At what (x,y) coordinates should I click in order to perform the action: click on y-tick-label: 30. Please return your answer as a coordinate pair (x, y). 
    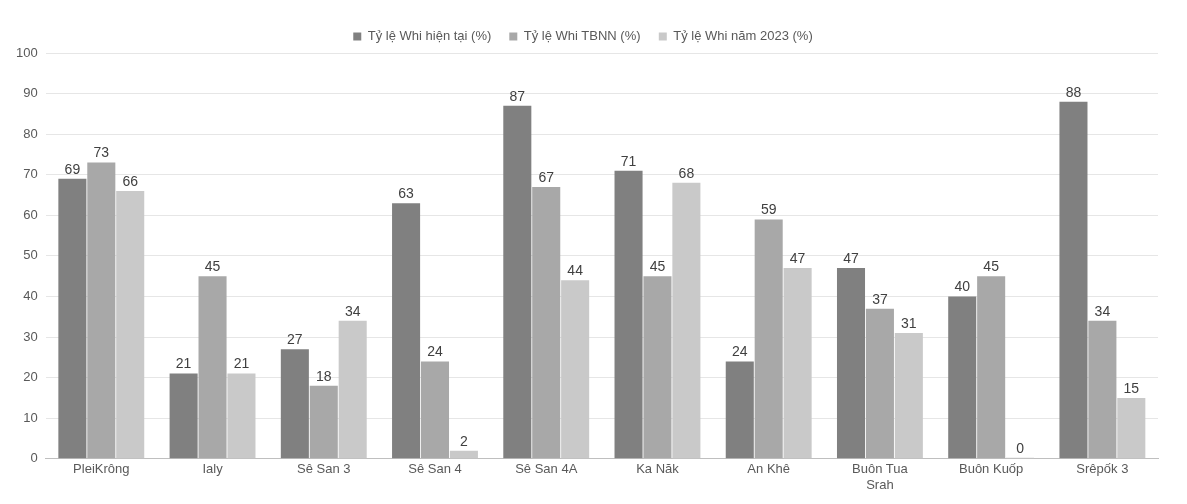
    Looking at the image, I should click on (30, 336).